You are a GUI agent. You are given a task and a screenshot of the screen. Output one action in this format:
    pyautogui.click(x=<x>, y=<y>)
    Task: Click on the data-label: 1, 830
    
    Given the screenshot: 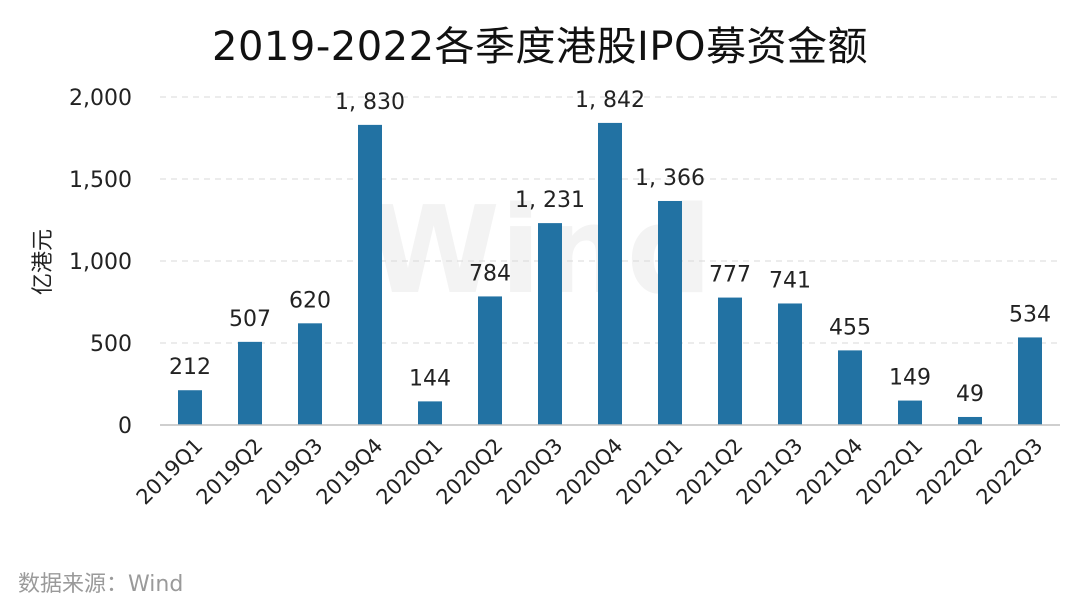 What is the action you would take?
    pyautogui.click(x=370, y=102)
    